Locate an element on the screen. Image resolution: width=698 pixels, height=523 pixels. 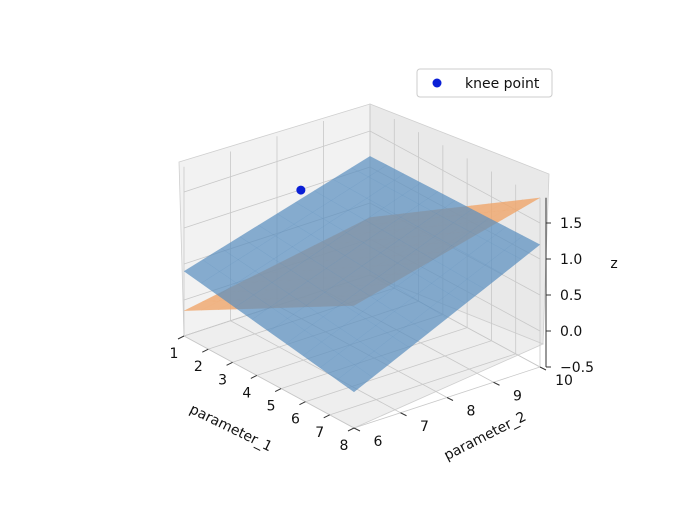
legend-marker is located at coordinates (437, 83).